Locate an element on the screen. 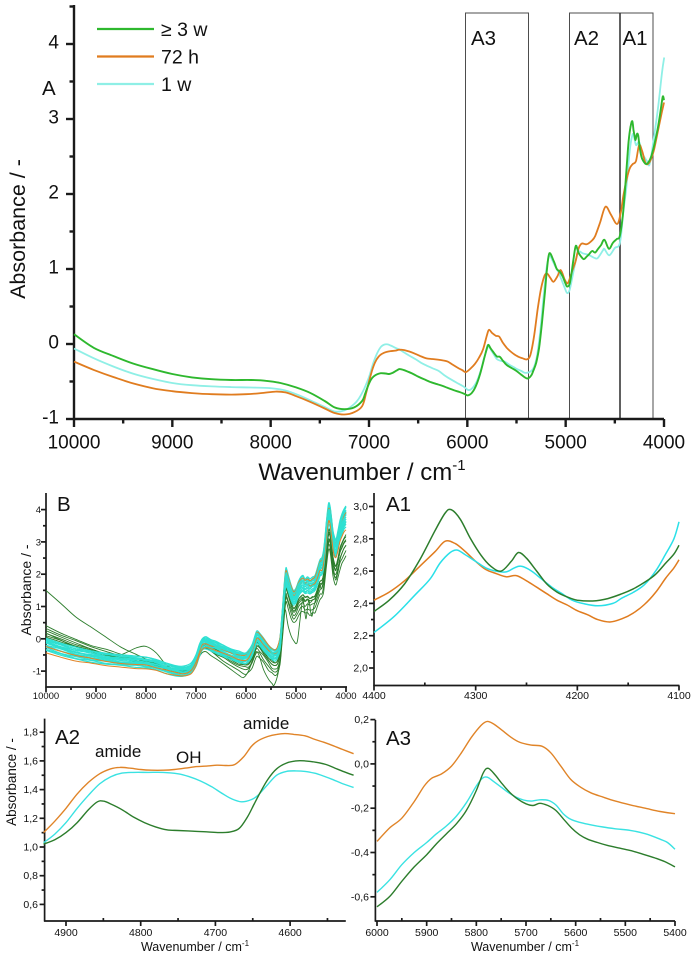 This screenshot has width=692, height=954. svg-text: 72 h is located at coordinates (180, 58).